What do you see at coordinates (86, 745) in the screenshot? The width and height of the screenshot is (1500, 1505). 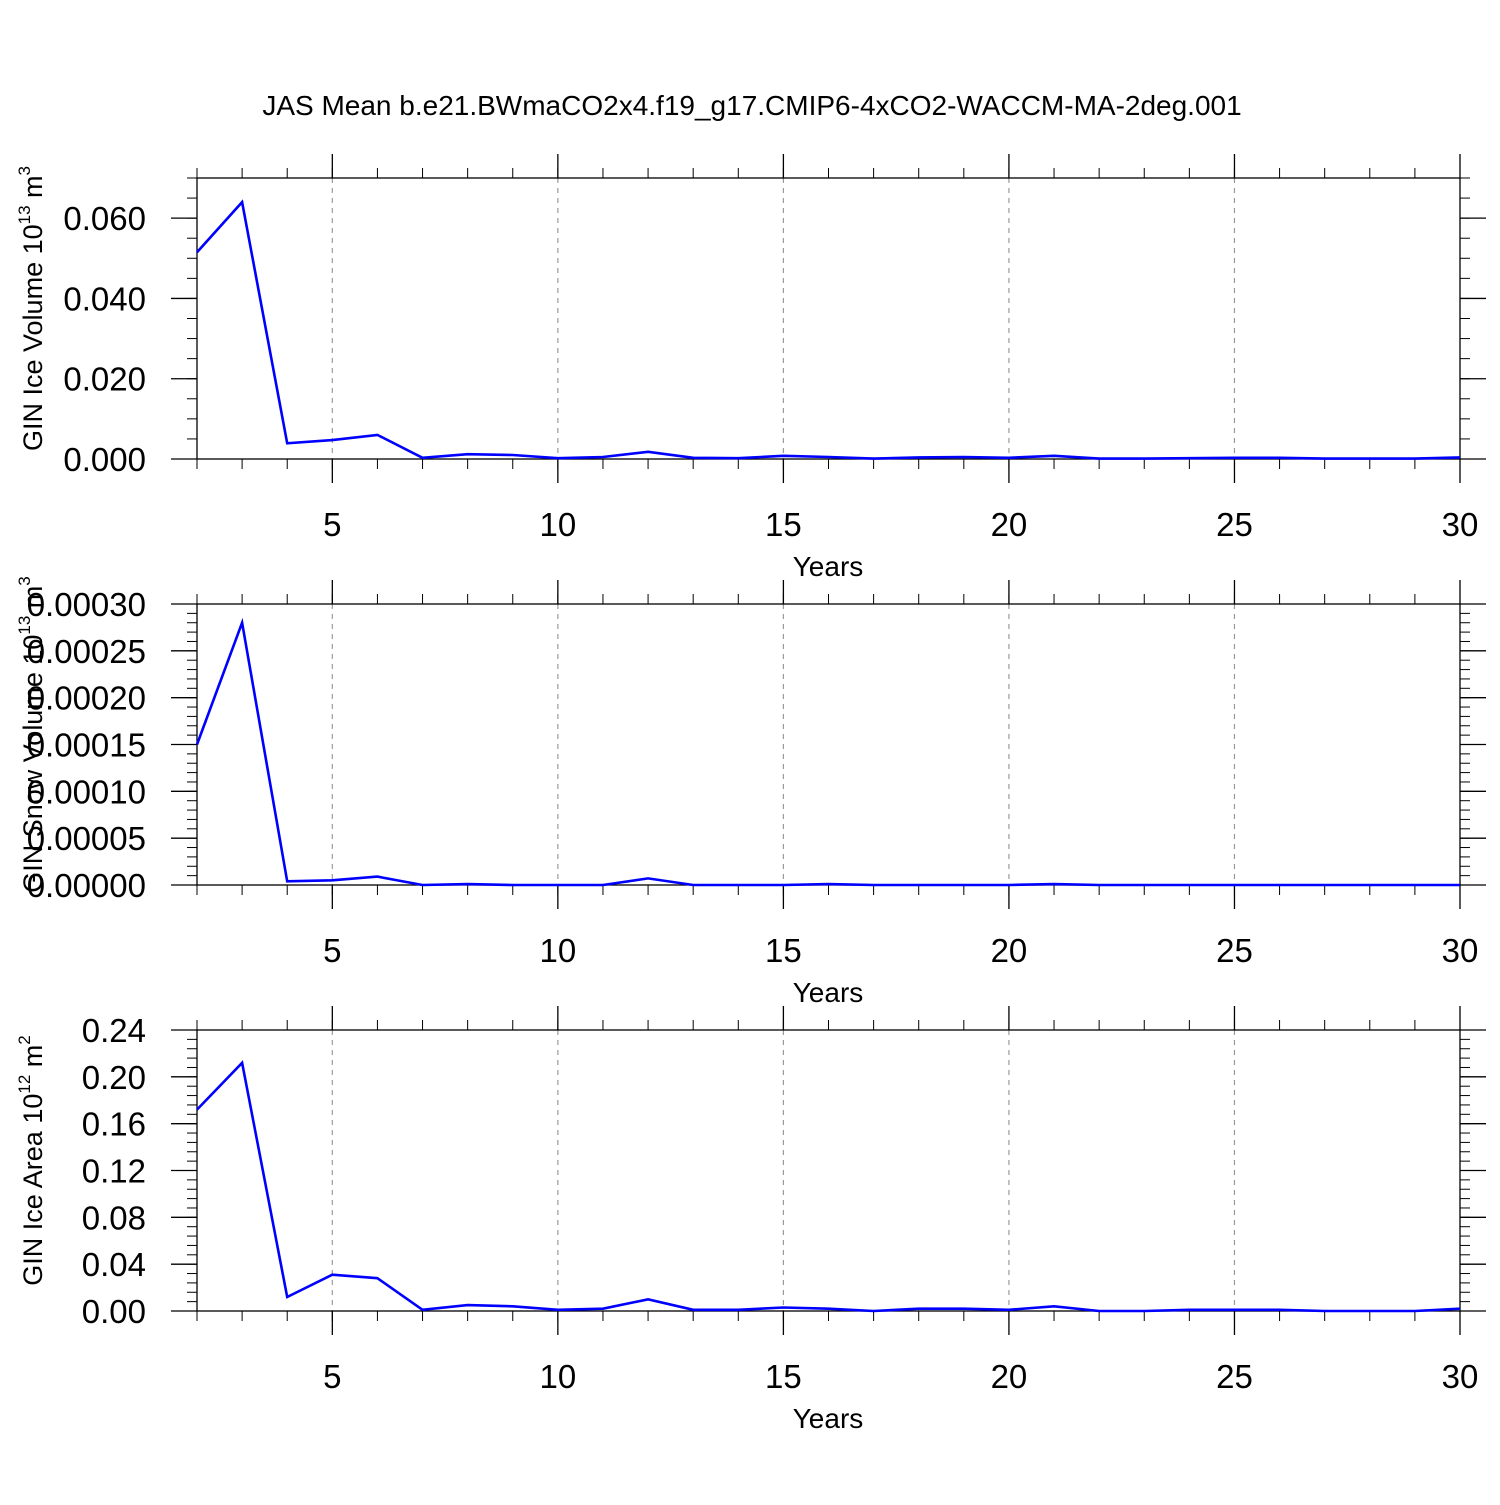 I see `y-tick-label: 0.00015` at bounding box center [86, 745].